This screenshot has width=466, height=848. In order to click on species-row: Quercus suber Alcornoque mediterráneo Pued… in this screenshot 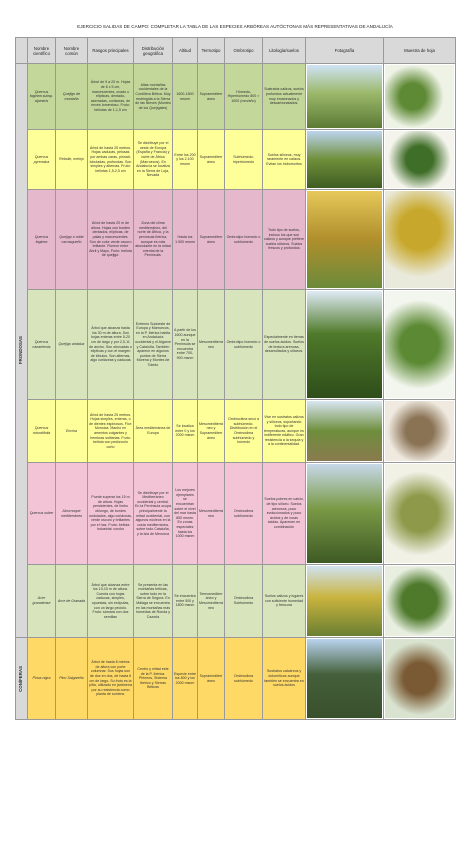, I will do `click(236, 513)`.